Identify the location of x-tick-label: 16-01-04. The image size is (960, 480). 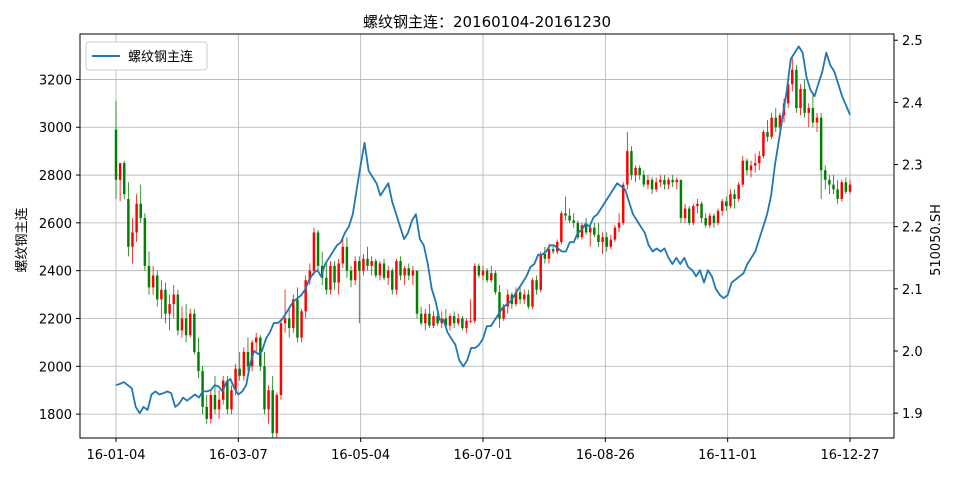
(115, 455).